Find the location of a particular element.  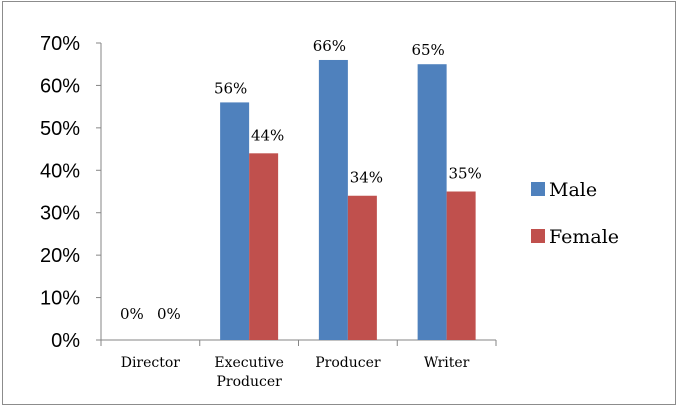

x-tick-label: Executive is located at coordinates (249, 363).